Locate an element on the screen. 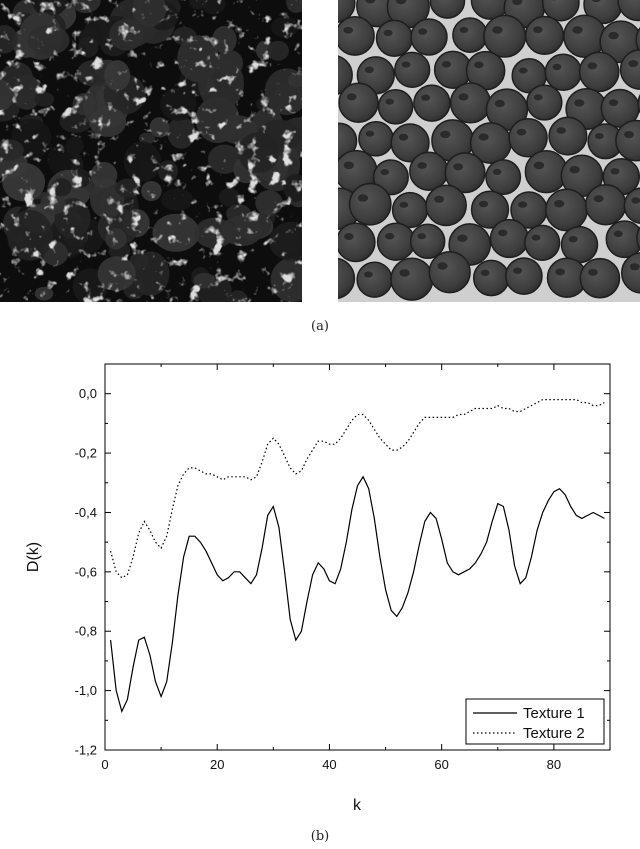 The height and width of the screenshot is (849, 640). y-axis-label: D(k) is located at coordinates (33, 557).